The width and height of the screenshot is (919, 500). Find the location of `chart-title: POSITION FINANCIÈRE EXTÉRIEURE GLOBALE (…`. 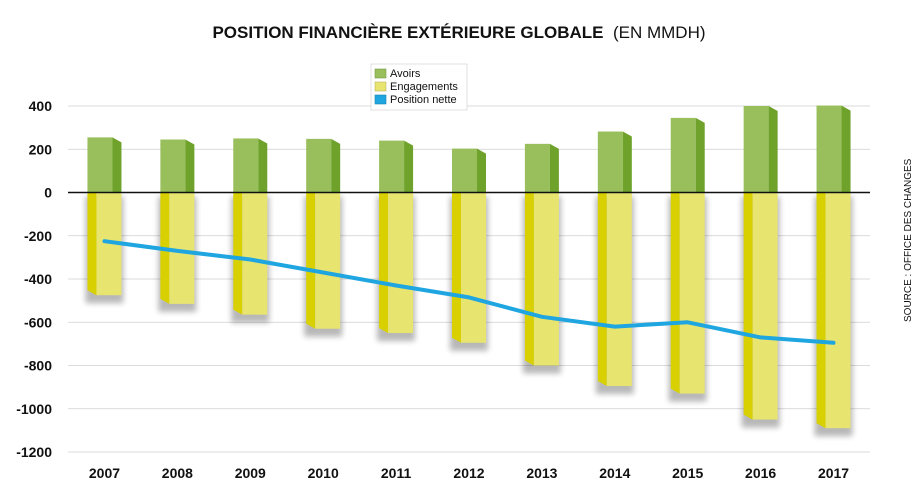

chart-title: POSITION FINANCIÈRE EXTÉRIEURE GLOBALE (… is located at coordinates (458, 32).